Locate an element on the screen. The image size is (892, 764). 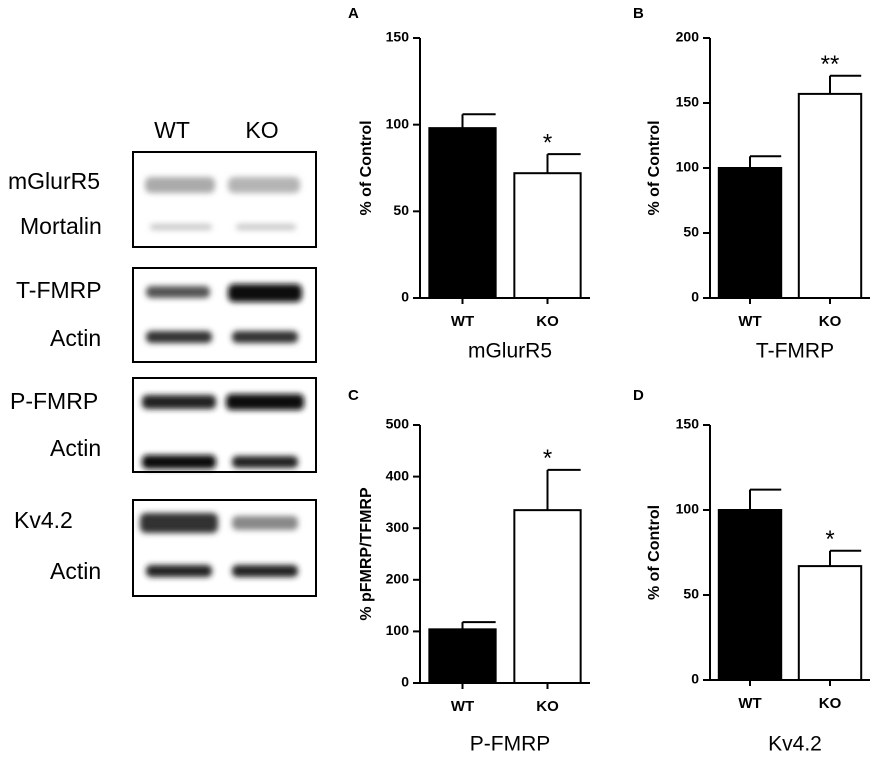
blot-label: P-FMRP is located at coordinates (54, 401).